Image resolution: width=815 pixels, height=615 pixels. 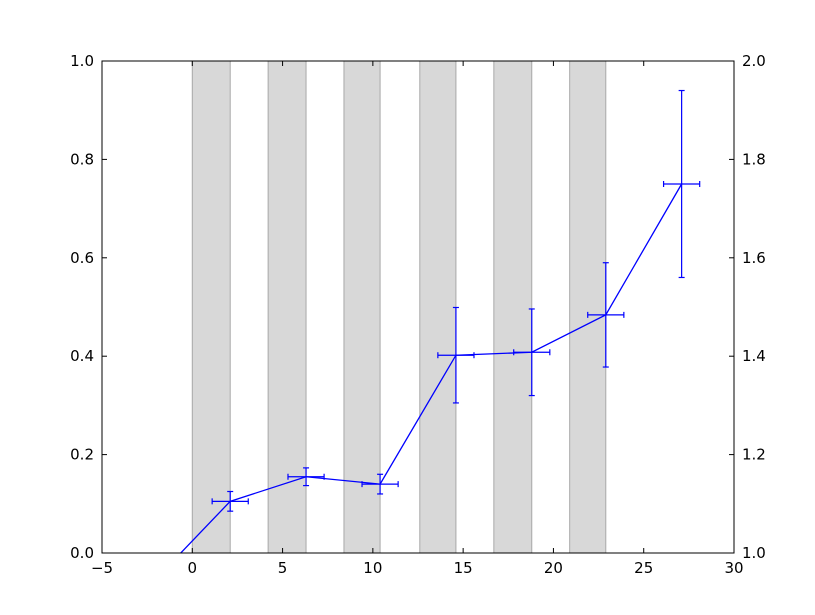 What do you see at coordinates (643, 568) in the screenshot?
I see `x-tick-label: 25` at bounding box center [643, 568].